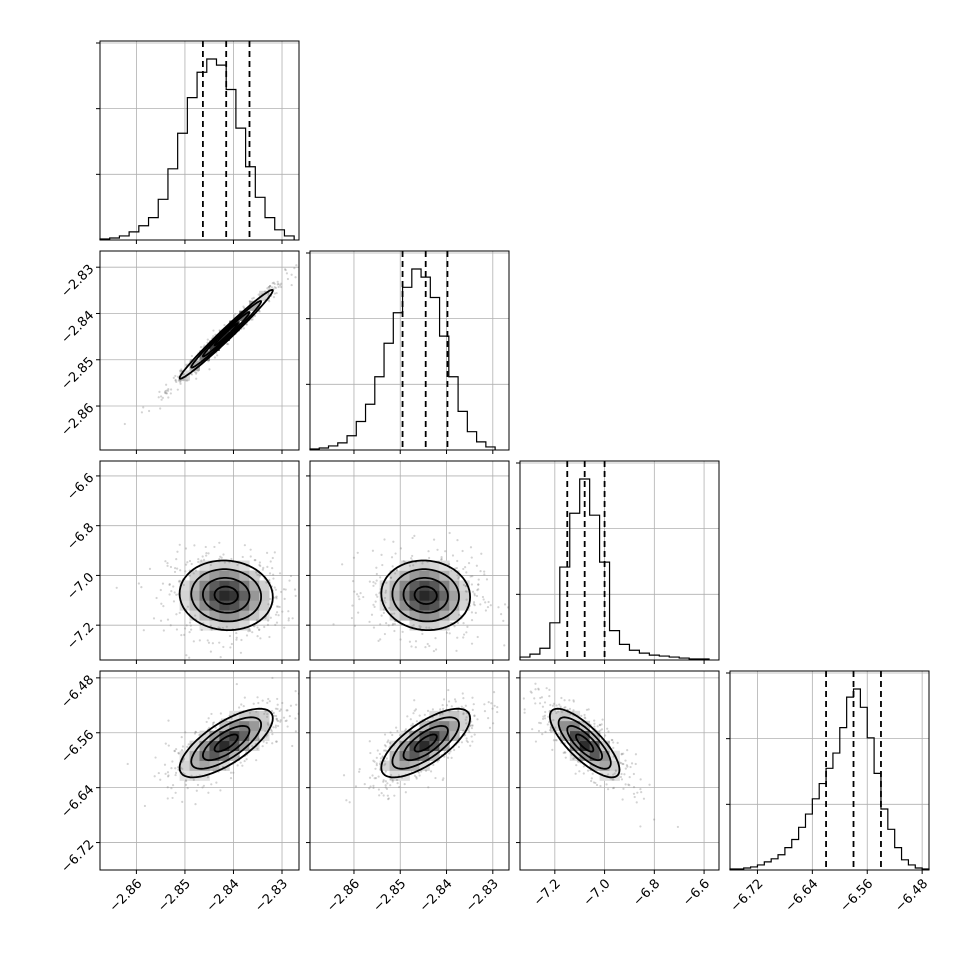  I want to click on x-tick-label: −2.84, so click(436, 895).